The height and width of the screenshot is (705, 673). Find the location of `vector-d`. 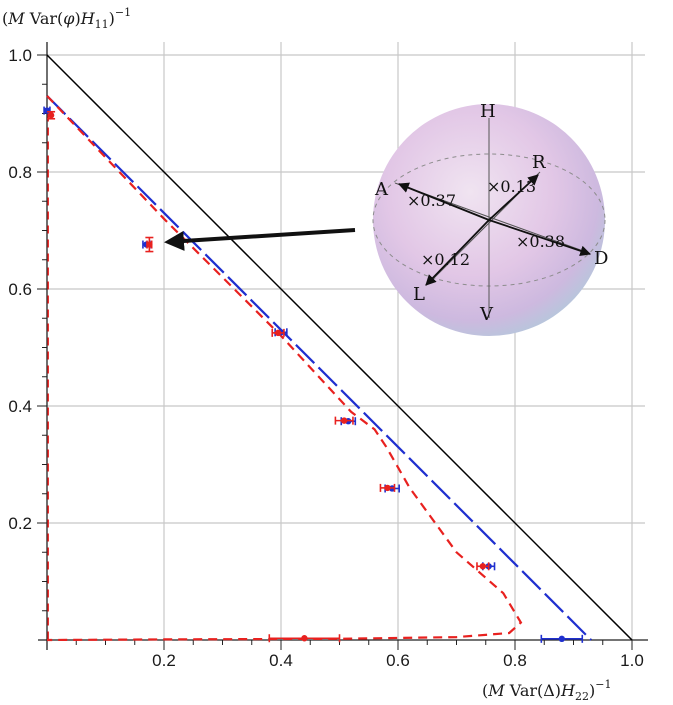

vector-d is located at coordinates (540, 238).